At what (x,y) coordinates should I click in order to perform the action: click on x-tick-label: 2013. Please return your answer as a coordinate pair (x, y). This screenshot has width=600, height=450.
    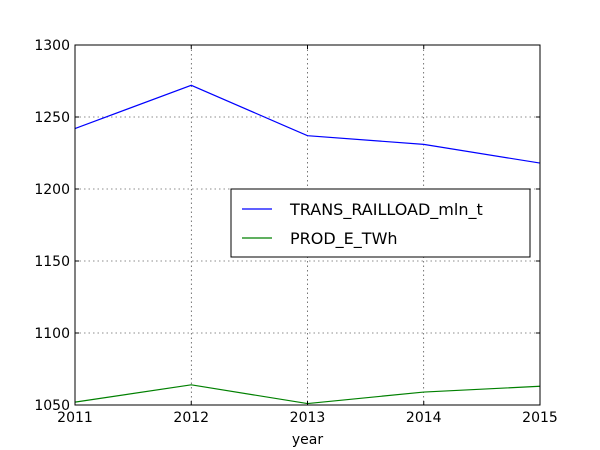
    Looking at the image, I should click on (308, 418).